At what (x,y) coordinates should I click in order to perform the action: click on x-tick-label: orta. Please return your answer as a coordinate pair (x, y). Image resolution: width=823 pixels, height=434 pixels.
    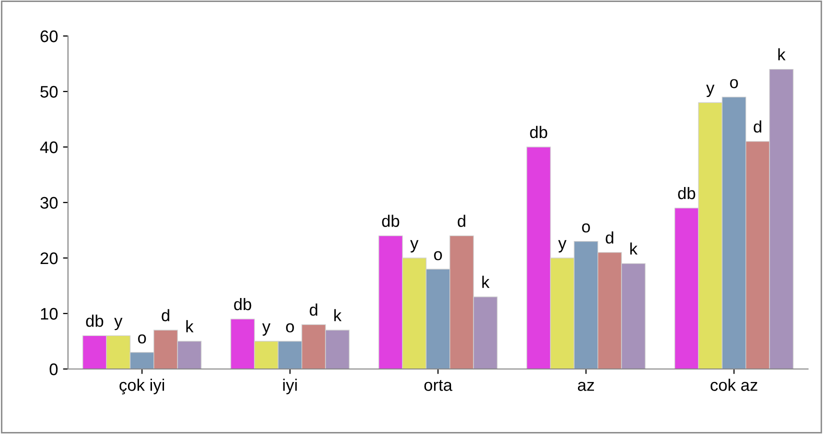
    Looking at the image, I should click on (438, 385).